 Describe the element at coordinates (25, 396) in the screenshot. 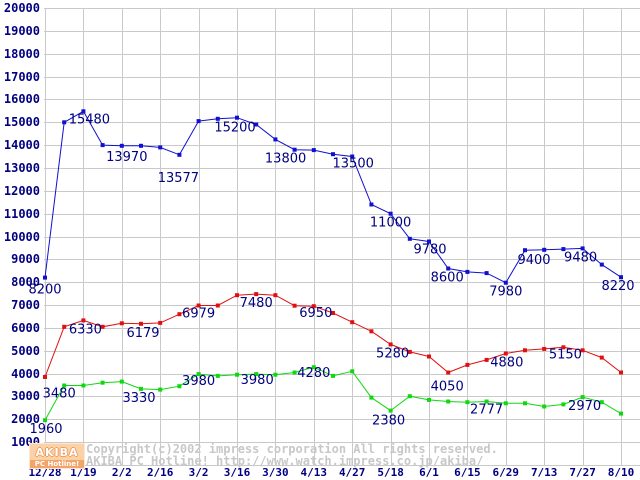

I see `y-tick-label: 3000` at that location.